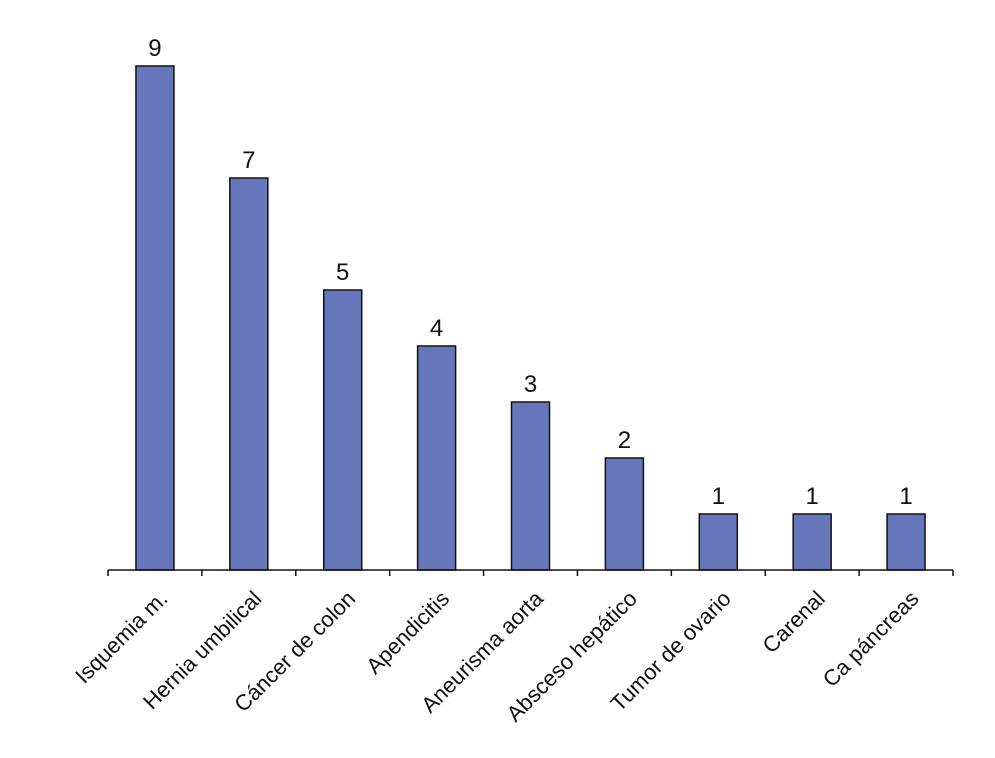 The height and width of the screenshot is (758, 995). I want to click on x-tick-label: Carenal, so click(794, 622).